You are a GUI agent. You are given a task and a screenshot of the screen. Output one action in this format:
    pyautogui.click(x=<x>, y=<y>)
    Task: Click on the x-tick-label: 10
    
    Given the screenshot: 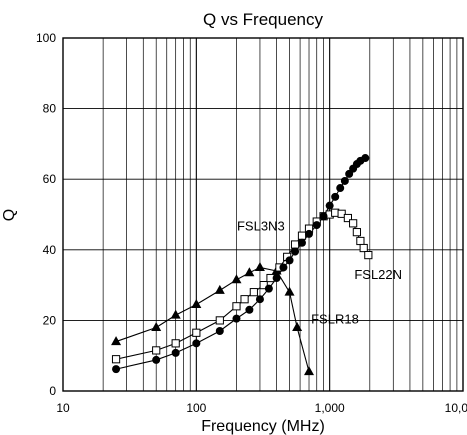 What is the action you would take?
    pyautogui.click(x=63, y=408)
    